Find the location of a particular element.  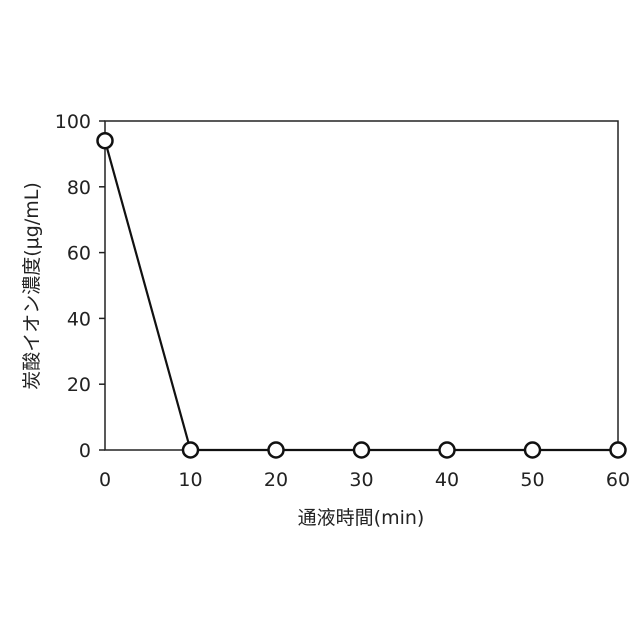

y-tick-label-4: 80 is located at coordinates (79, 188).